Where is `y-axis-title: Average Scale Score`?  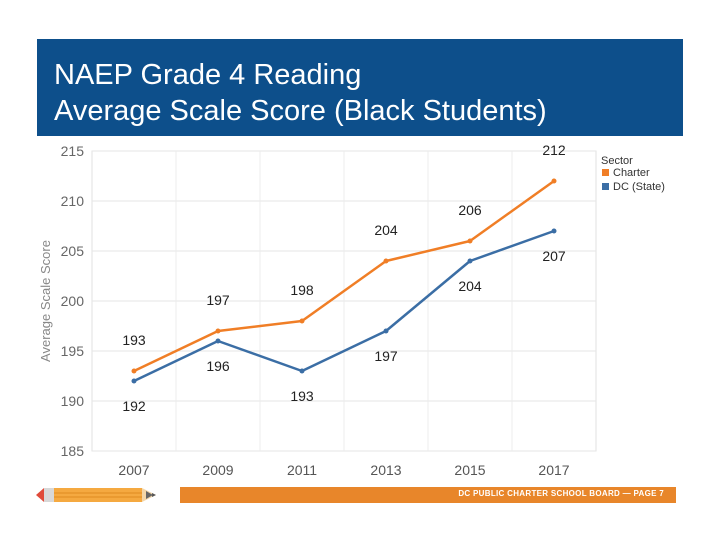 y-axis-title: Average Scale Score is located at coordinates (45, 301).